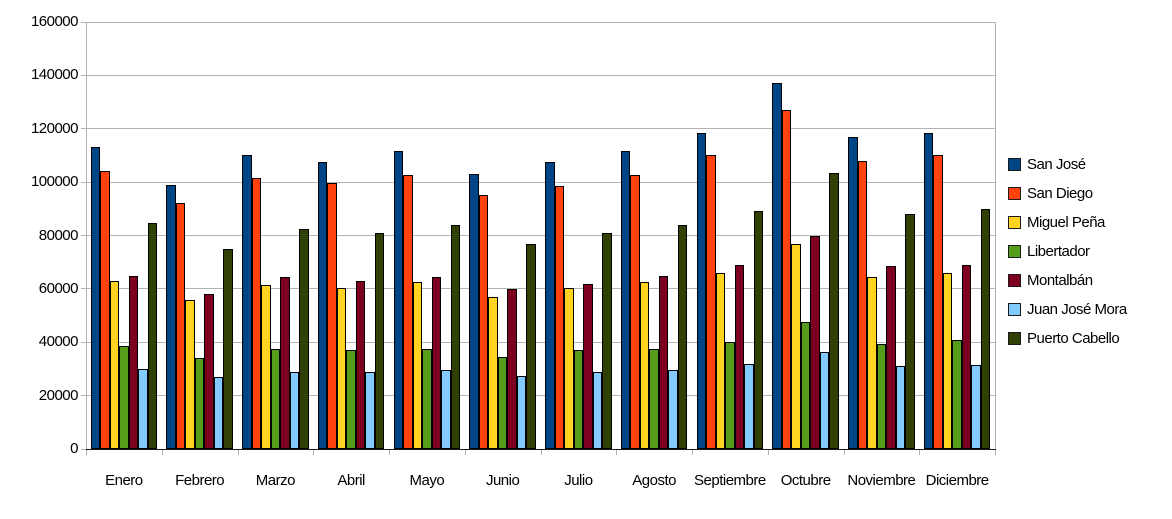 The height and width of the screenshot is (519, 1172). Describe the element at coordinates (133, 362) in the screenshot. I see `bar-montalbán-enero` at that location.